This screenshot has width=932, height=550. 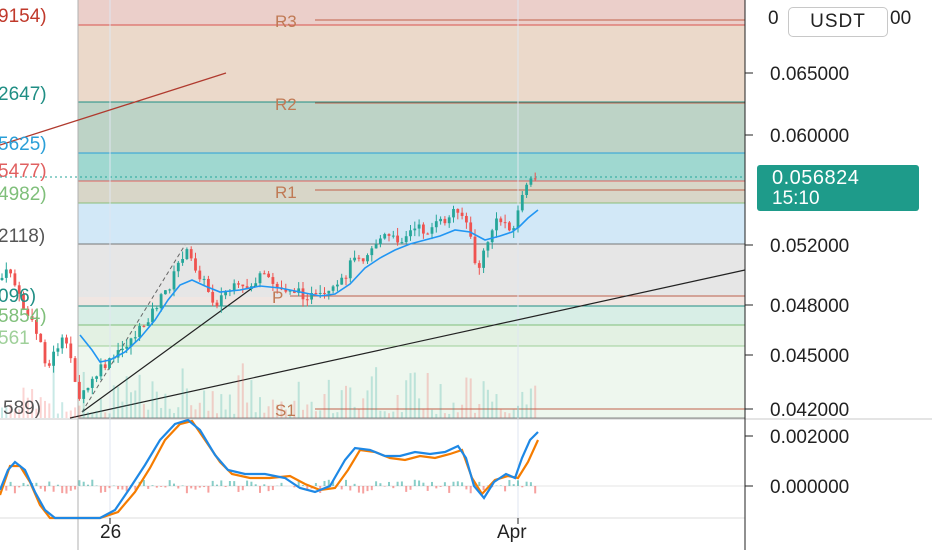 What do you see at coordinates (838, 188) in the screenshot?
I see `last-price-tag: 0.056824 15:10` at bounding box center [838, 188].